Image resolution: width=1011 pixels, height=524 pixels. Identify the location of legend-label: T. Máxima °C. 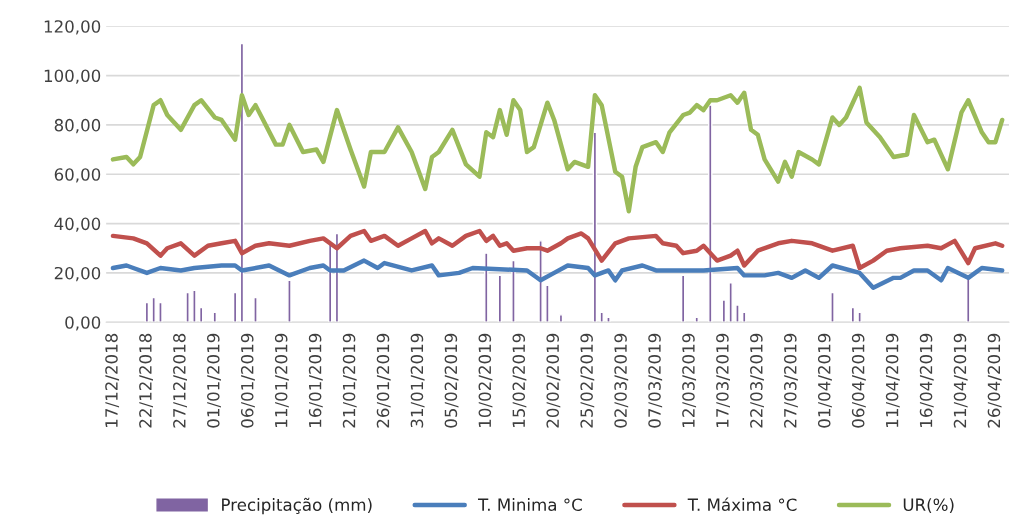
(742, 504).